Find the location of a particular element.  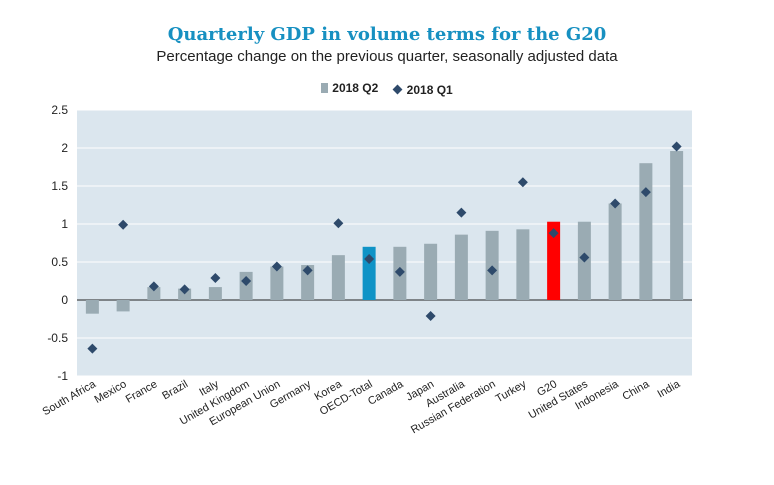

bar-japan is located at coordinates (431, 271).